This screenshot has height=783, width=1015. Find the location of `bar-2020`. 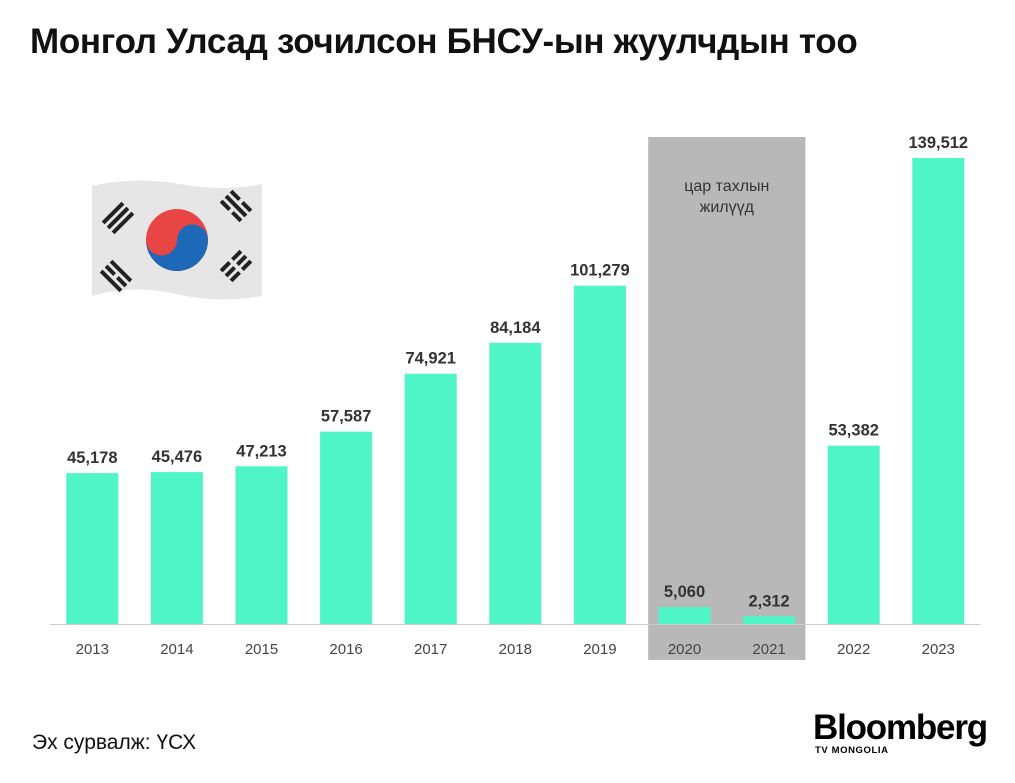

bar-2020 is located at coordinates (684, 615).